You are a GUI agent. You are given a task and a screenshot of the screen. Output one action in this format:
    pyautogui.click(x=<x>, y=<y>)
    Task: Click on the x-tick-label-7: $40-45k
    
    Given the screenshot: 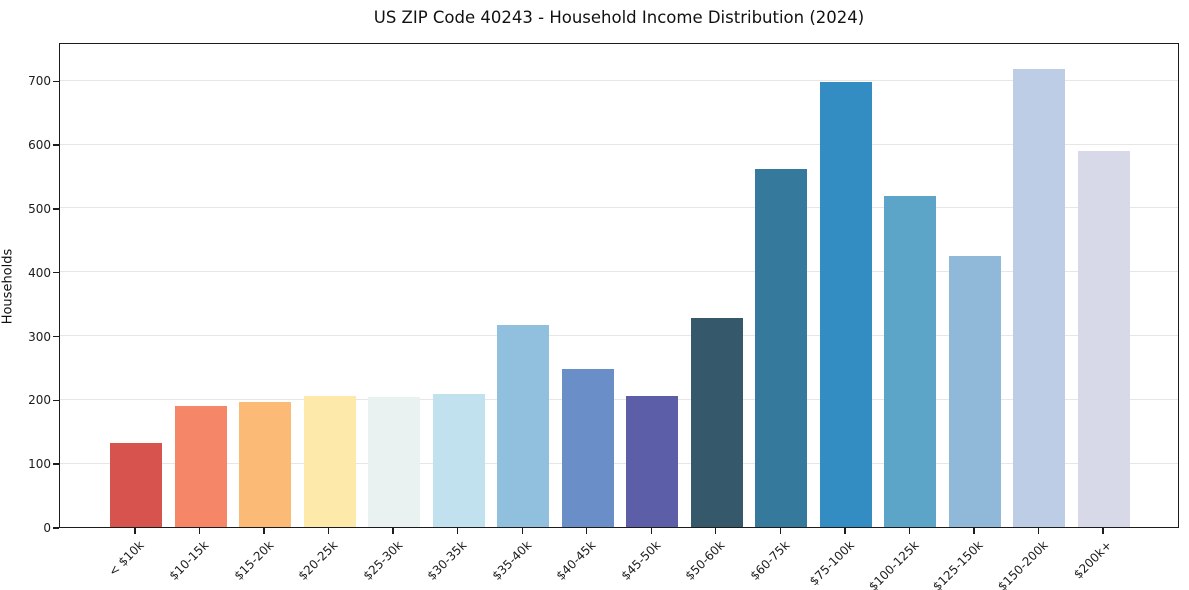 What is the action you would take?
    pyautogui.click(x=576, y=560)
    